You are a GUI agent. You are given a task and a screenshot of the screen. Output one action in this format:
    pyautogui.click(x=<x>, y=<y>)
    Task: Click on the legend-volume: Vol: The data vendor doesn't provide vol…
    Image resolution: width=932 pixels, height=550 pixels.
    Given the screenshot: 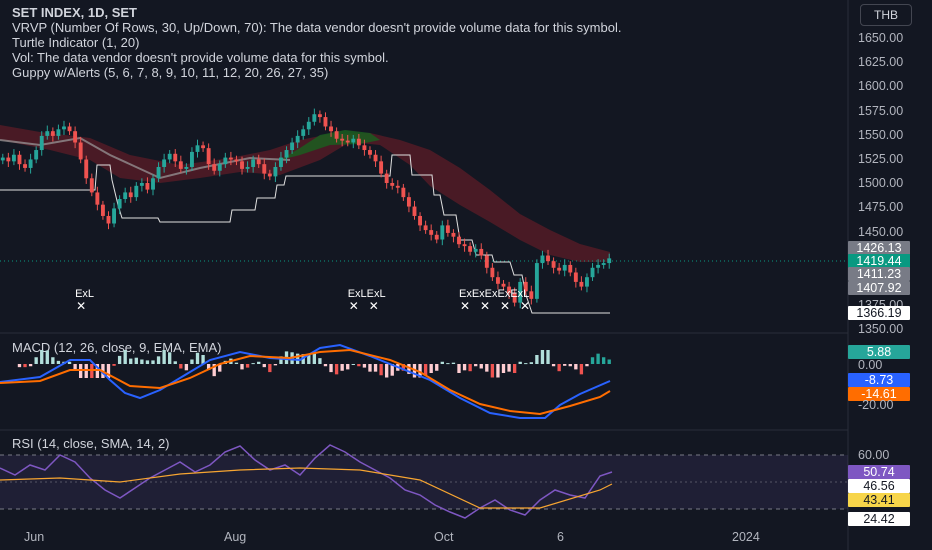 What is the action you would take?
    pyautogui.click(x=200, y=57)
    